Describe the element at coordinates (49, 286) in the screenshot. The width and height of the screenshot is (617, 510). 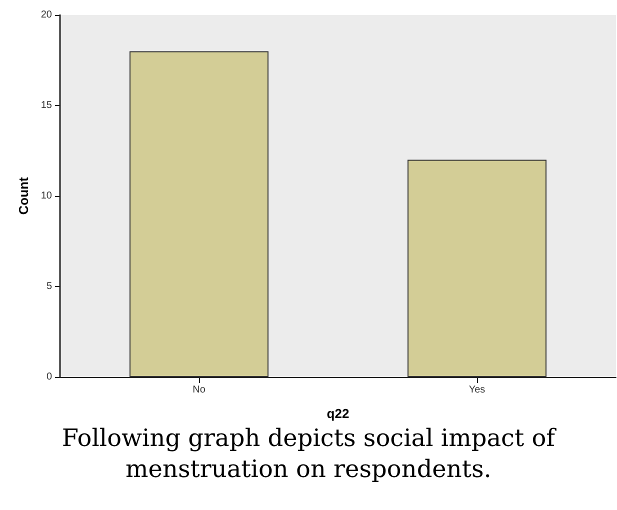
I see `y-tick-label: 5` at that location.